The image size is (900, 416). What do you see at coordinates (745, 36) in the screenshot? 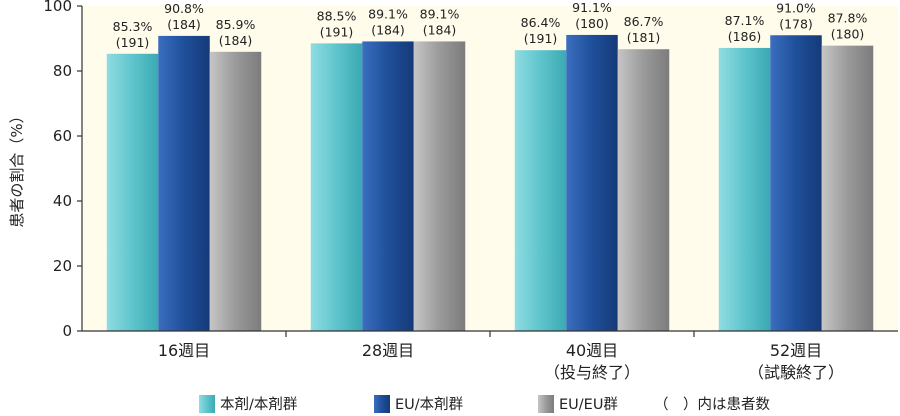
I see `data-label-count: (186)` at bounding box center [745, 36].